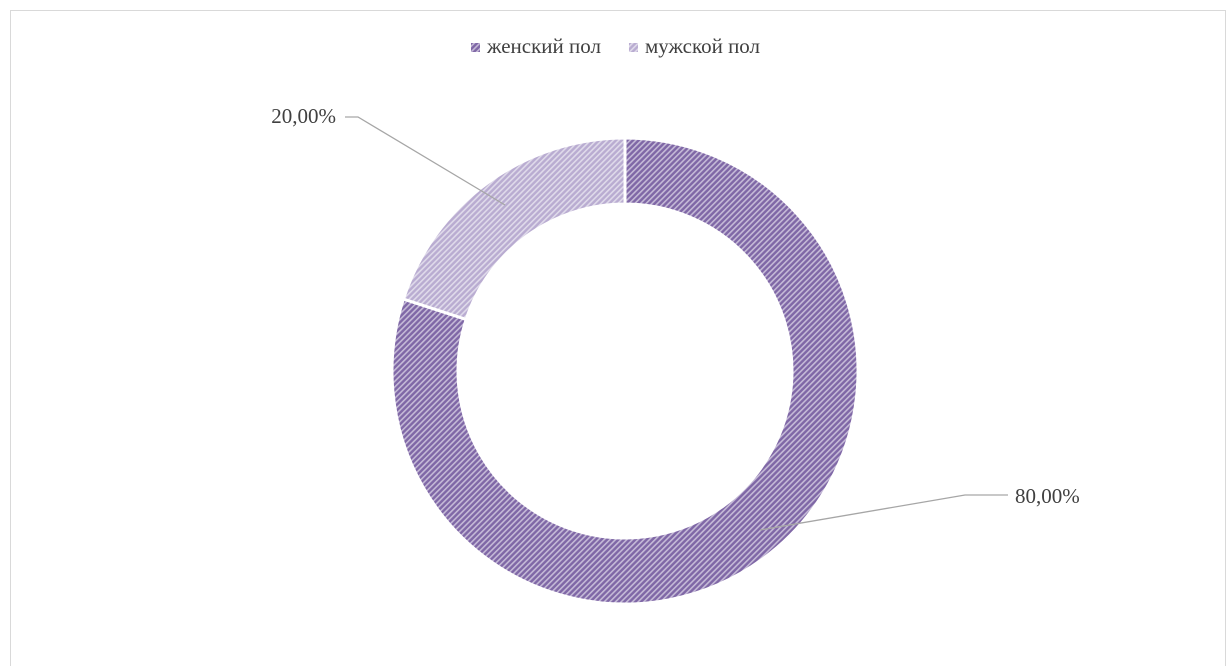  Describe the element at coordinates (615, 46) in the screenshot. I see `legend: женский пол мужской пол` at that location.